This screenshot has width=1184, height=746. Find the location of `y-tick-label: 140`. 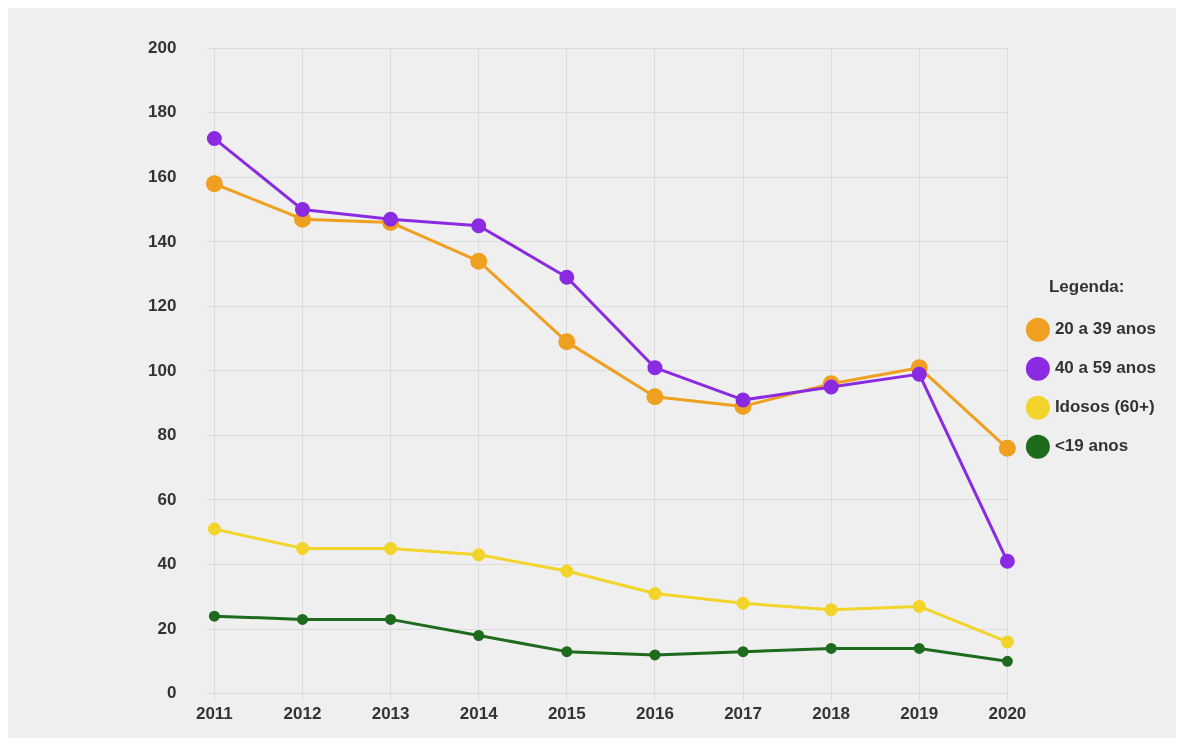

y-tick-label: 140 is located at coordinates (162, 241).